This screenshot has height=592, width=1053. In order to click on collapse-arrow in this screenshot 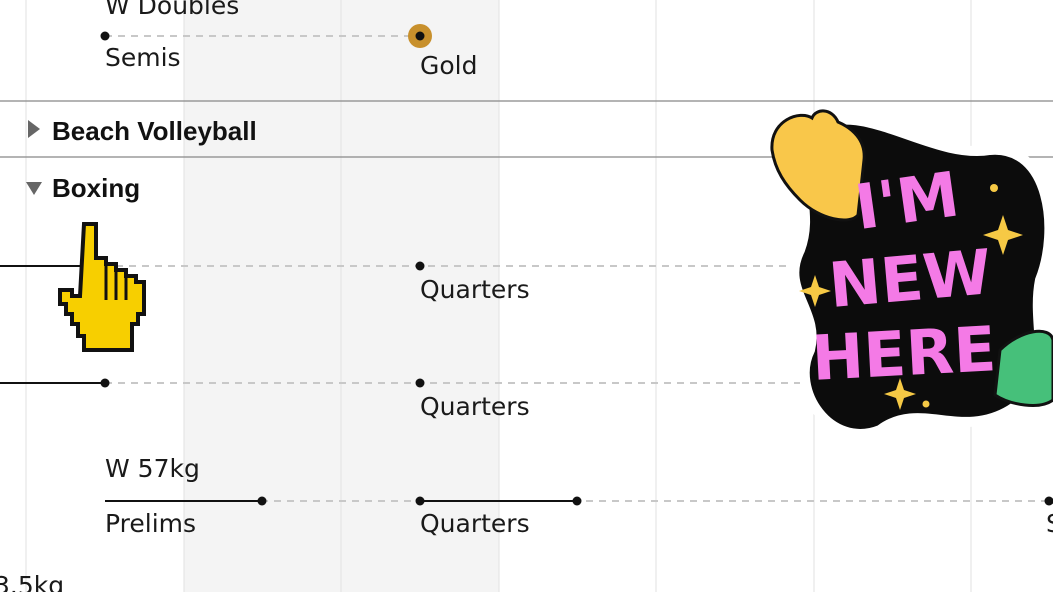, I will do `click(34, 188)`.